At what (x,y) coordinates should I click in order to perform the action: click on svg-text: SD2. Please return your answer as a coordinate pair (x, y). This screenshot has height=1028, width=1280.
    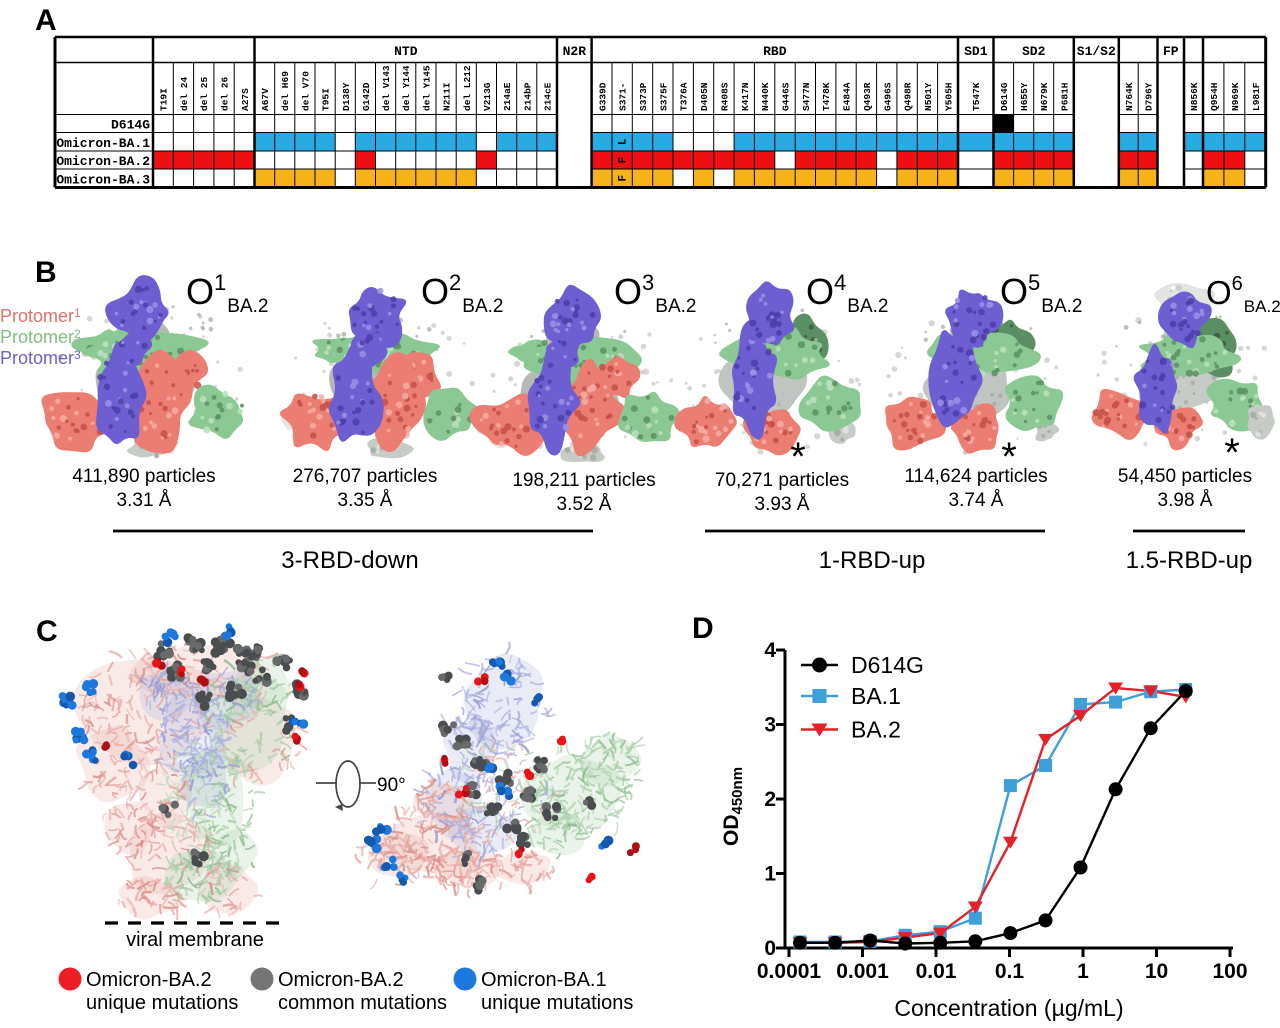
    Looking at the image, I should click on (1034, 51).